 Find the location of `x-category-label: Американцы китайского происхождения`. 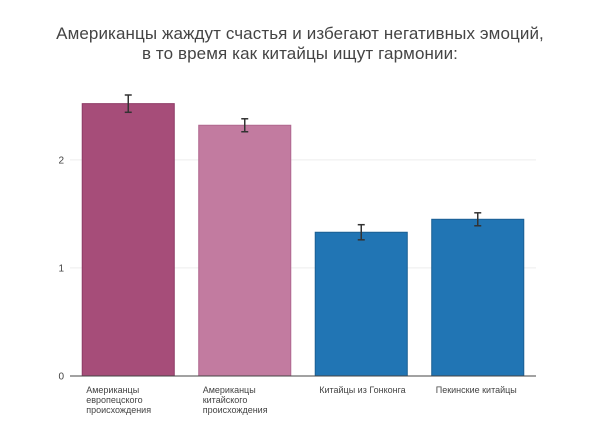

x-category-label: Американцы китайского происхождения is located at coordinates (235, 400).